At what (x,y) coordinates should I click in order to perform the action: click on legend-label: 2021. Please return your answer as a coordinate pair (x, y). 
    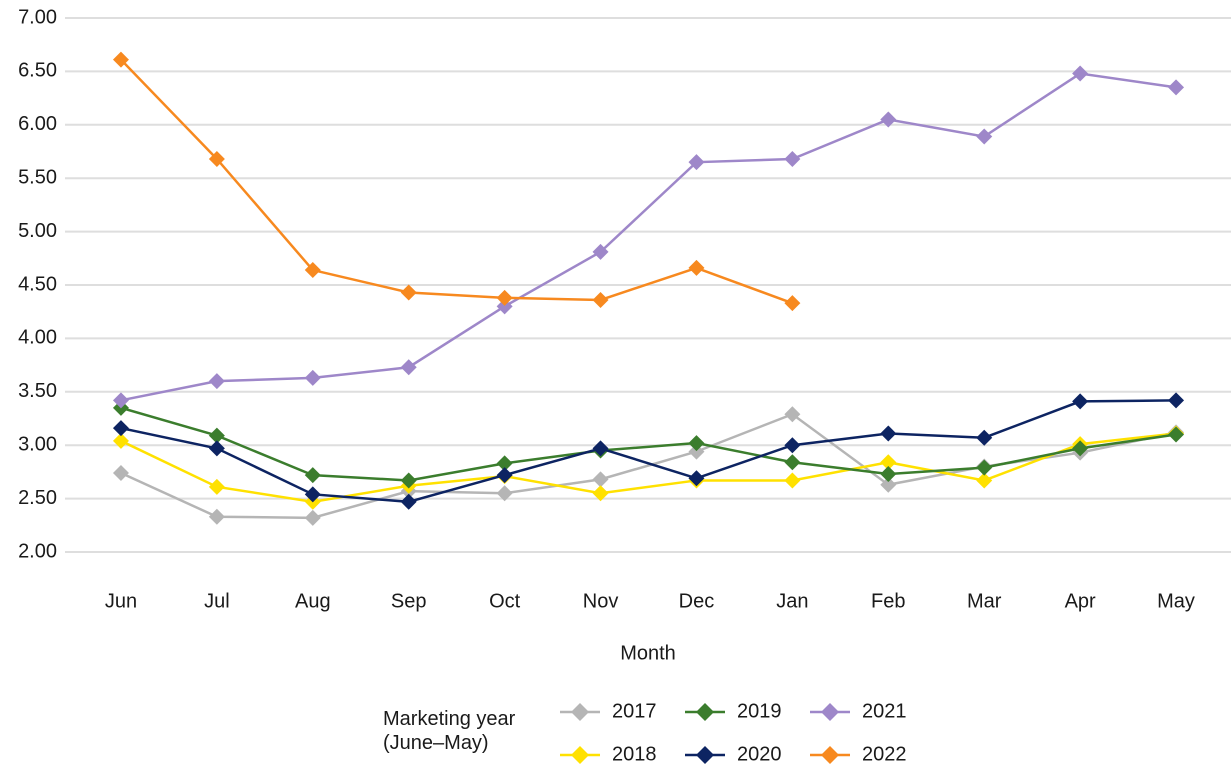
    Looking at the image, I should click on (884, 711).